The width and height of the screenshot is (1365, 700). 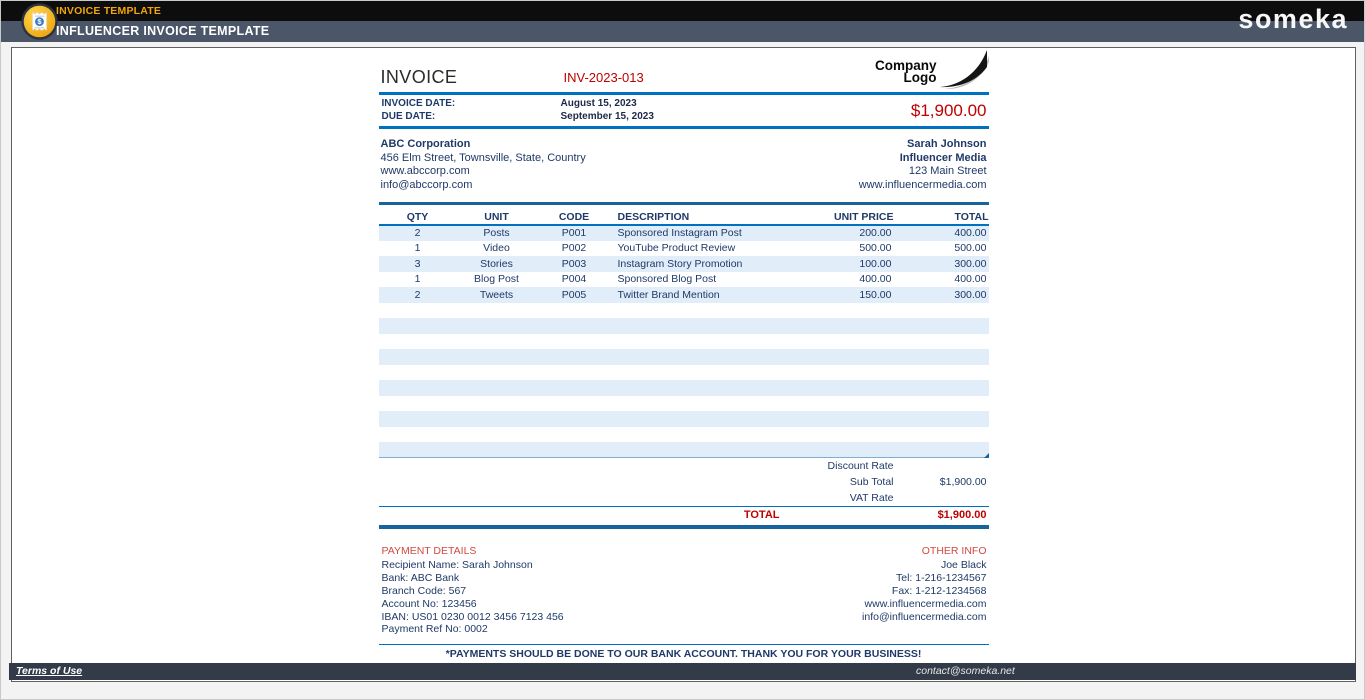 I want to click on cell-total: 500.00, so click(x=970, y=248).